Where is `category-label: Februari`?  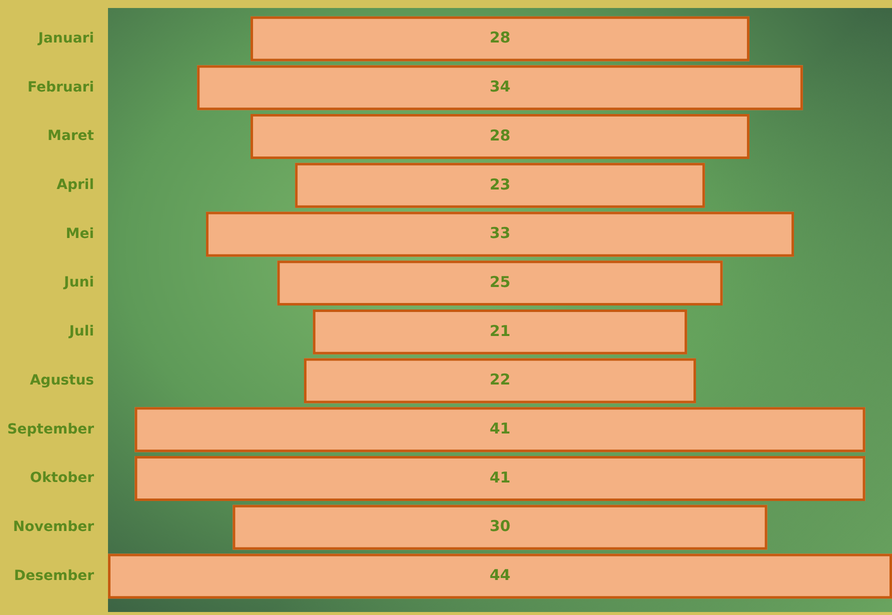
category-label: Februari is located at coordinates (60, 87).